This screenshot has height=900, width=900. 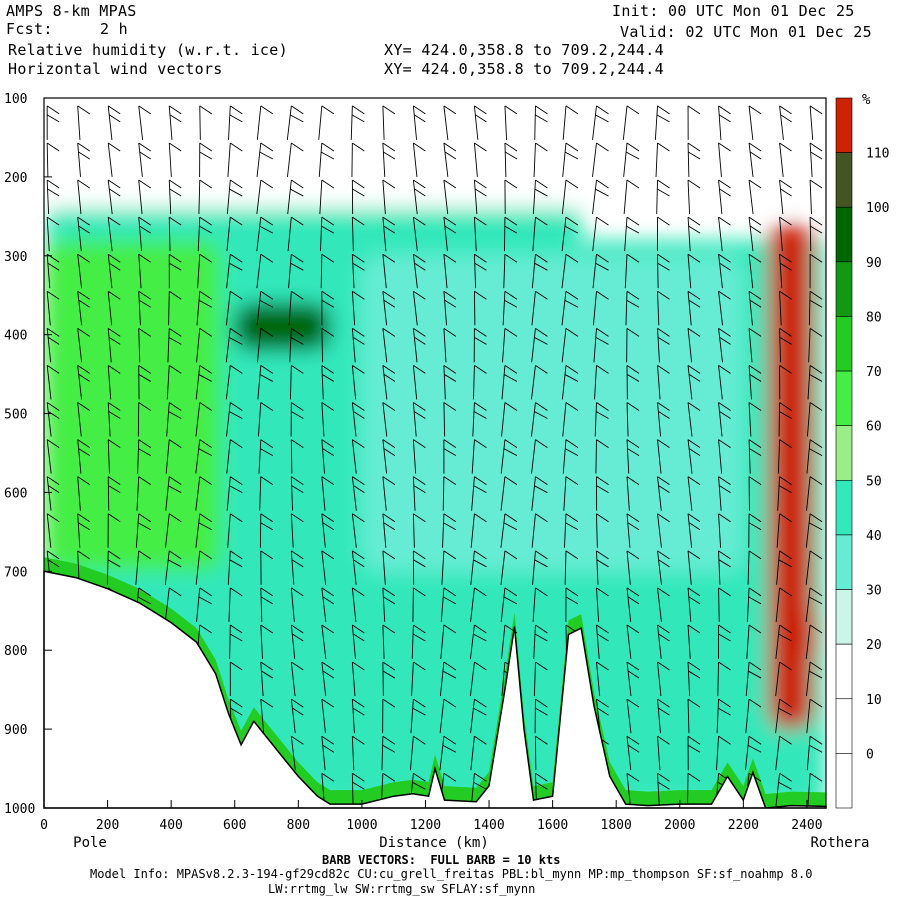 I want to click on x-tick-label: 600, so click(x=234, y=825).